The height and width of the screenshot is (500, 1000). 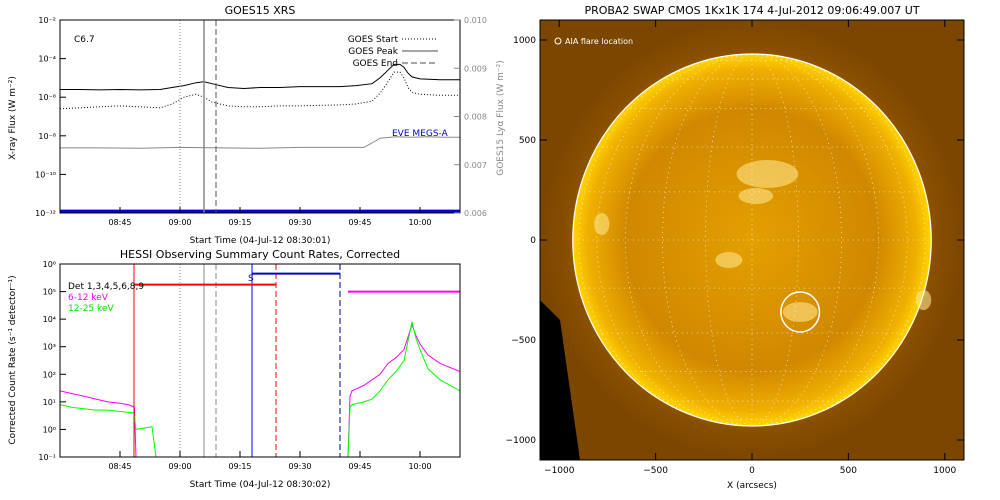 I want to click on xrs-y-tick-label: 10⁻⁴, so click(x=47, y=59).